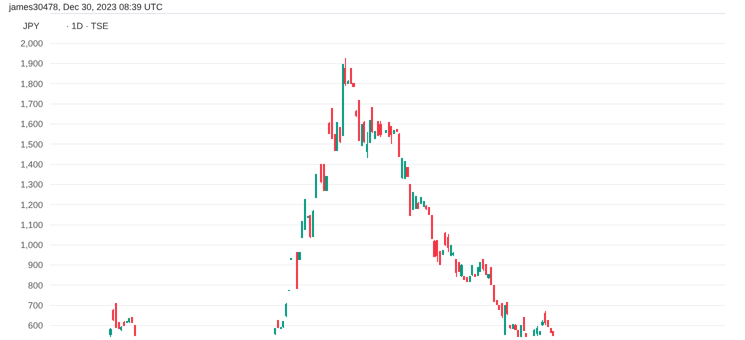 The height and width of the screenshot is (340, 745). What do you see at coordinates (31, 26) in the screenshot?
I see `y-axis-title: JPY` at bounding box center [31, 26].